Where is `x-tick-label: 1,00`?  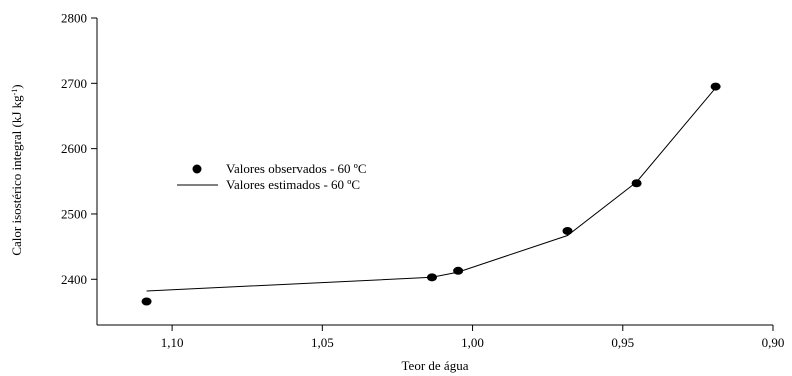 x-tick-label: 1,00 is located at coordinates (472, 342).